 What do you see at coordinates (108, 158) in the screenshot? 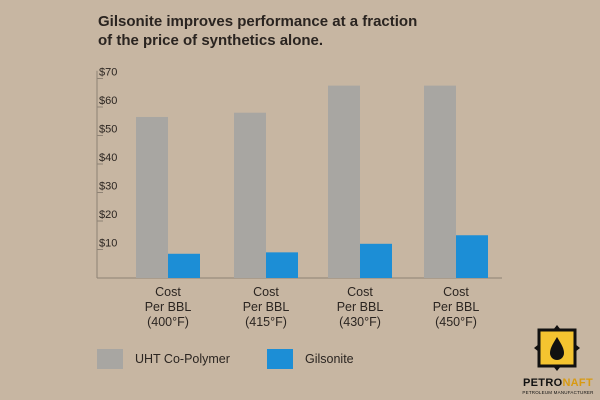
I see `y-tick-label: $40` at bounding box center [108, 158].